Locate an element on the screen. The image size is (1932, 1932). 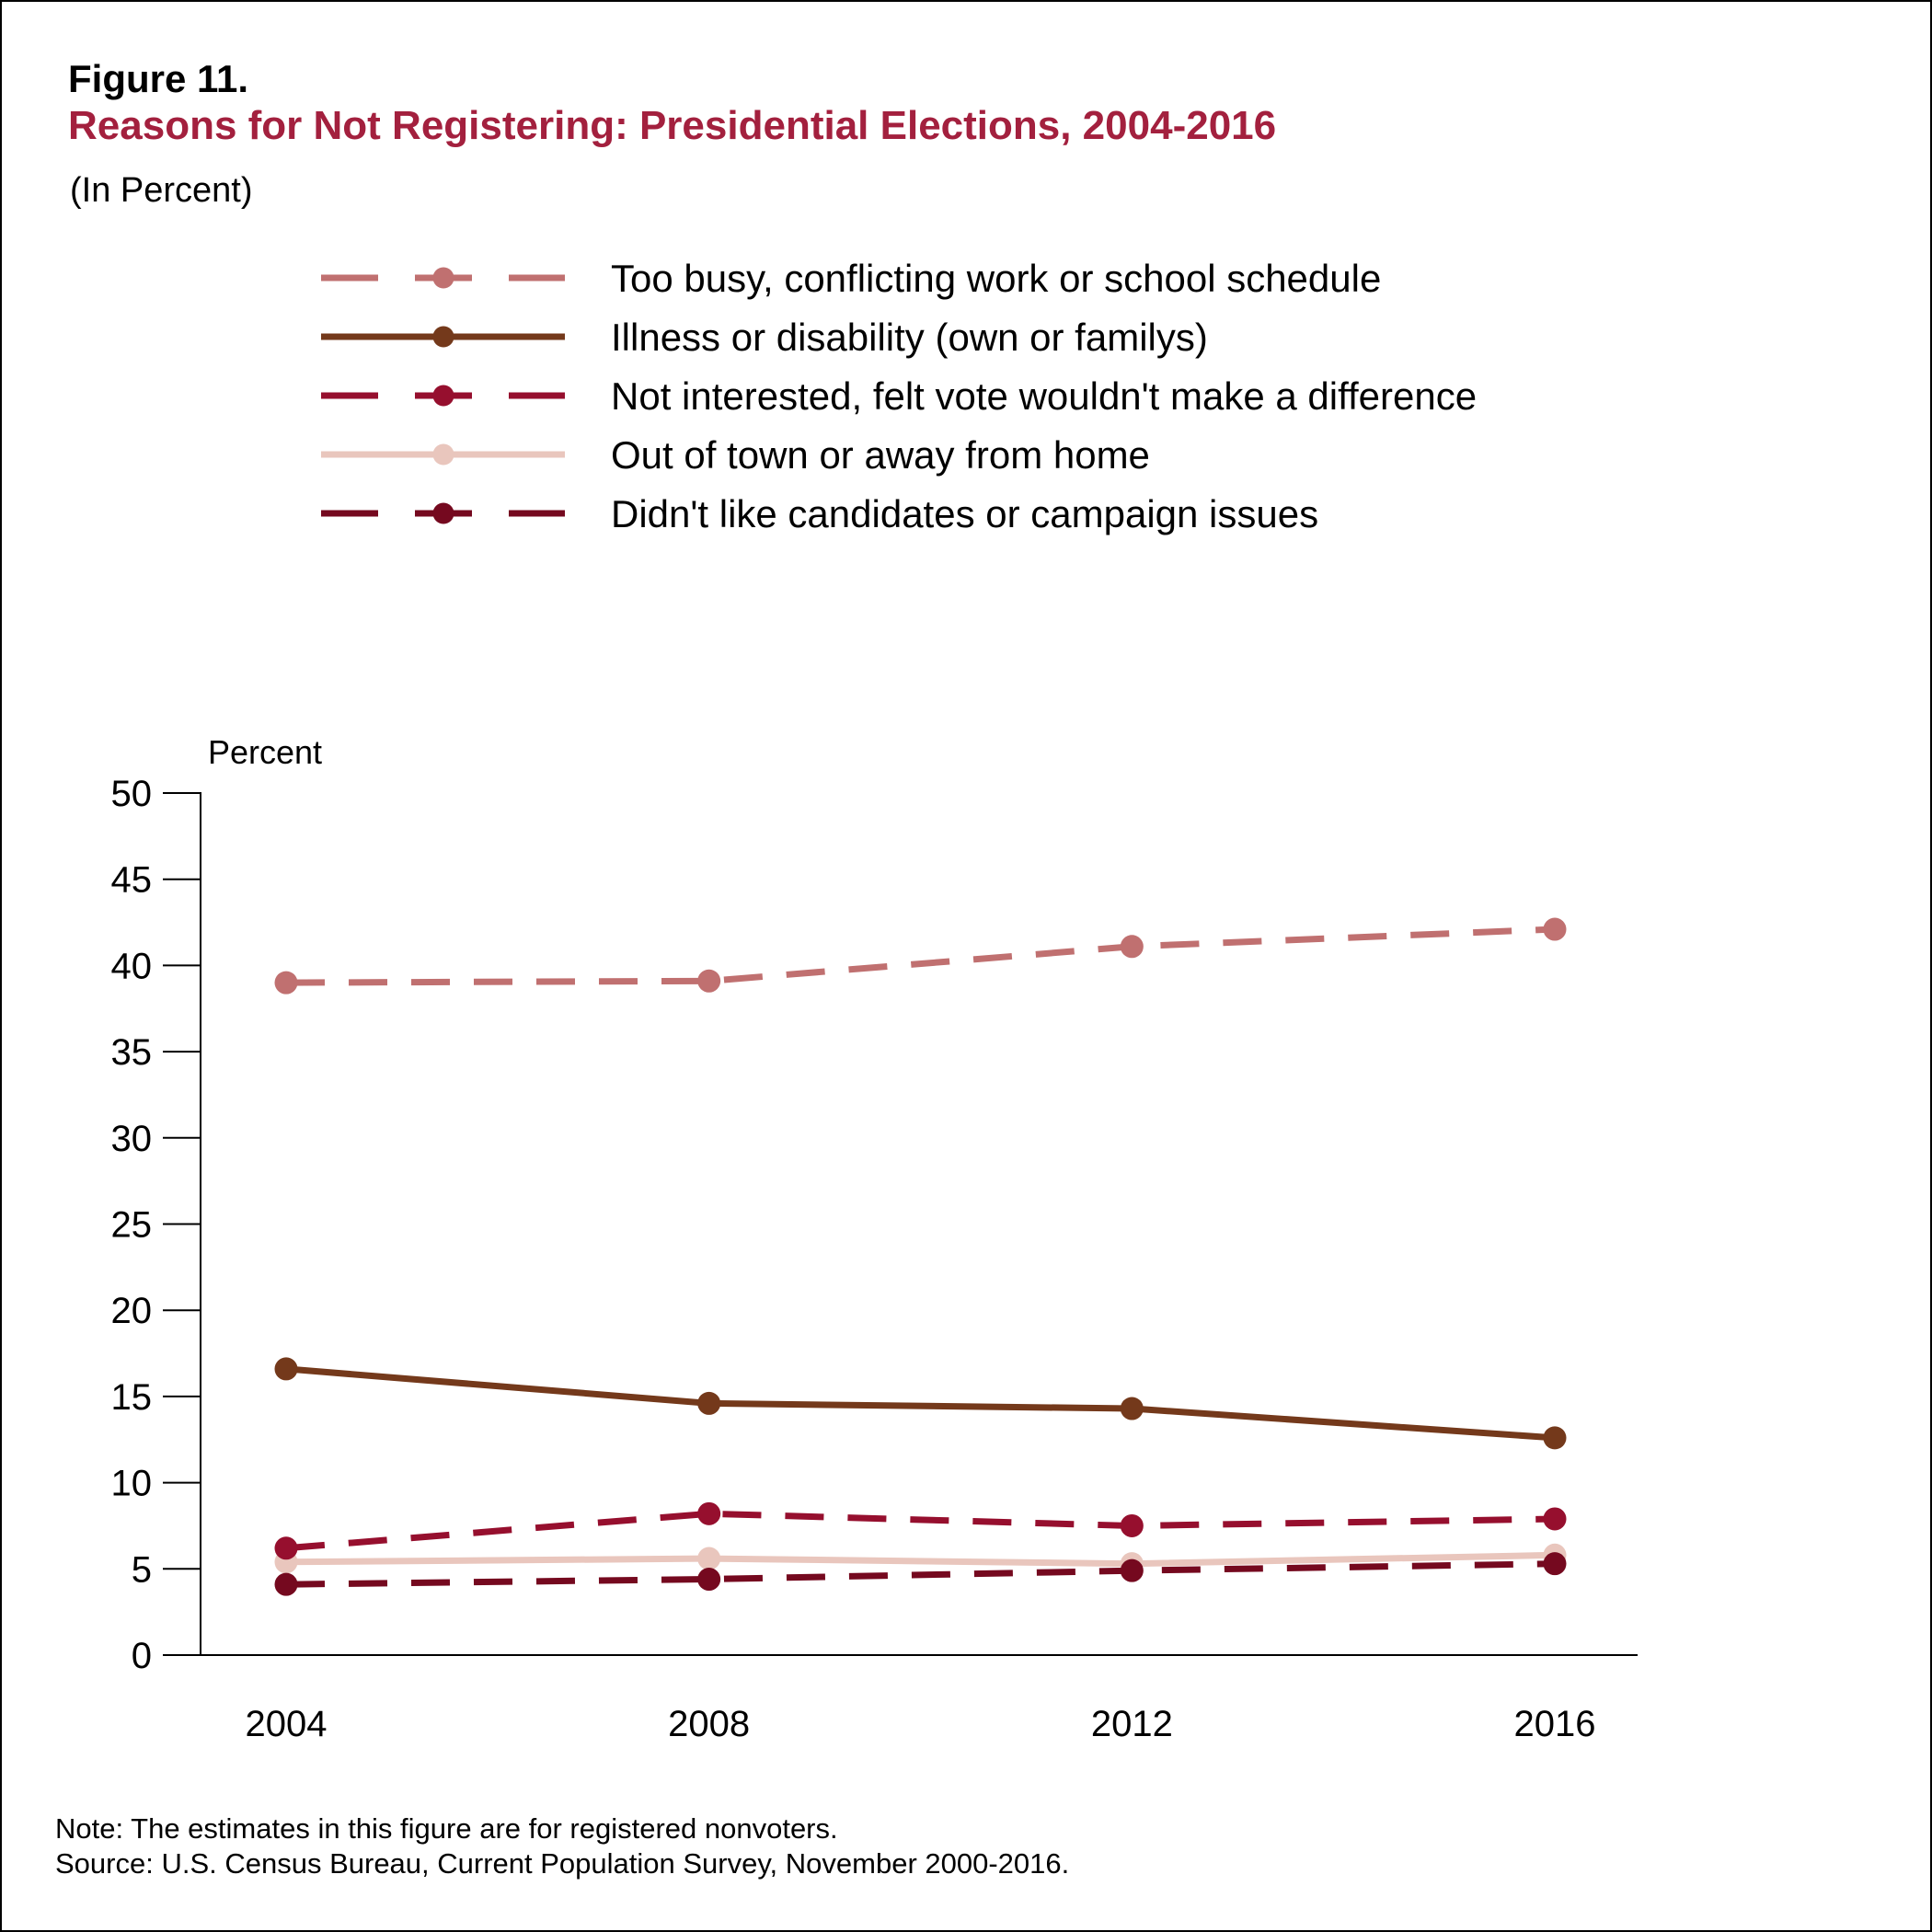
legend-item: Out of town or away from home is located at coordinates (735, 455).